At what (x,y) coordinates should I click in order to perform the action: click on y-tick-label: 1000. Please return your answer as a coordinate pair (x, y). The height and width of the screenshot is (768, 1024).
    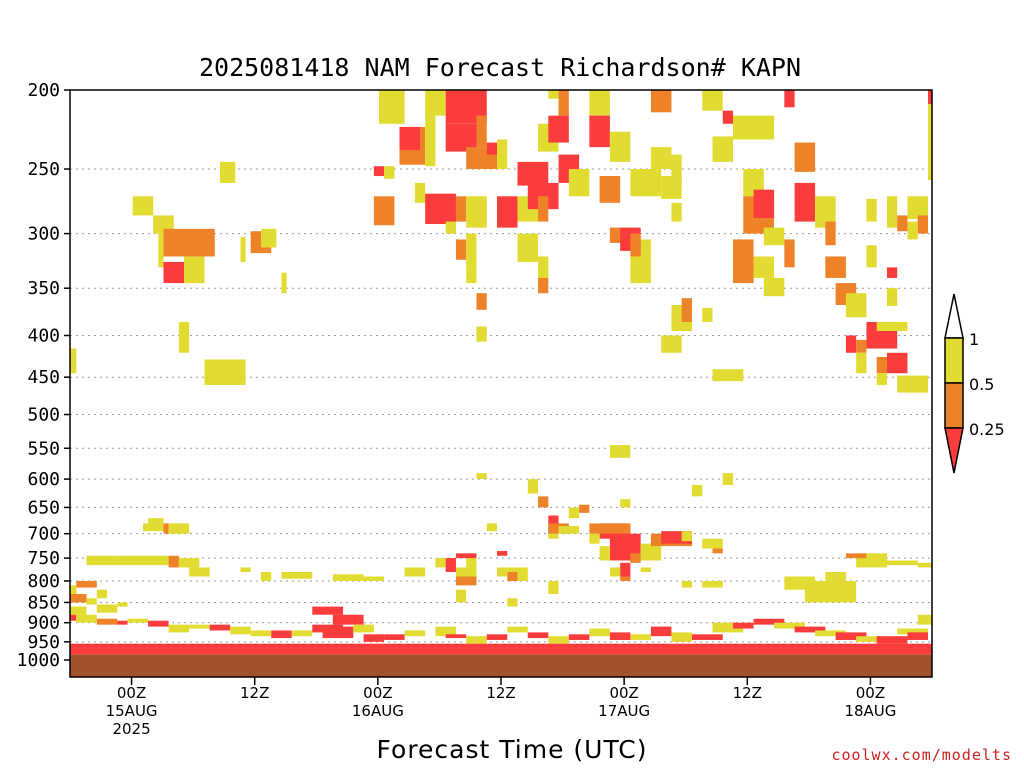
    Looking at the image, I should click on (38, 660).